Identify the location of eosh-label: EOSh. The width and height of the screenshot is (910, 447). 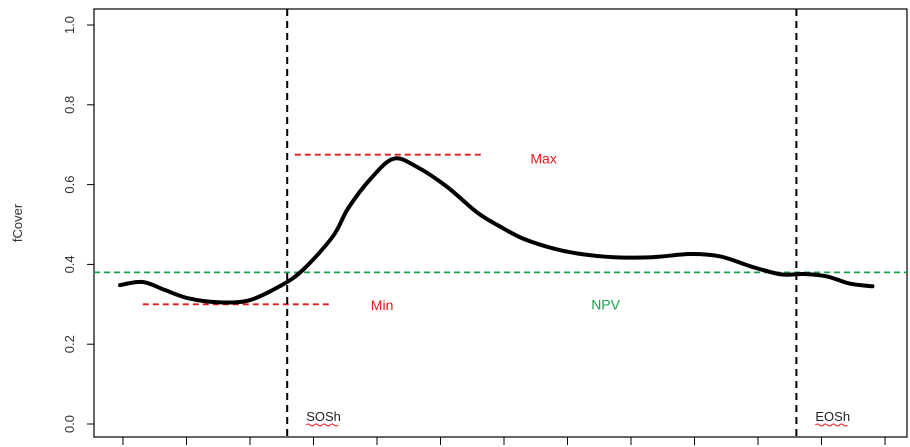
(832, 416).